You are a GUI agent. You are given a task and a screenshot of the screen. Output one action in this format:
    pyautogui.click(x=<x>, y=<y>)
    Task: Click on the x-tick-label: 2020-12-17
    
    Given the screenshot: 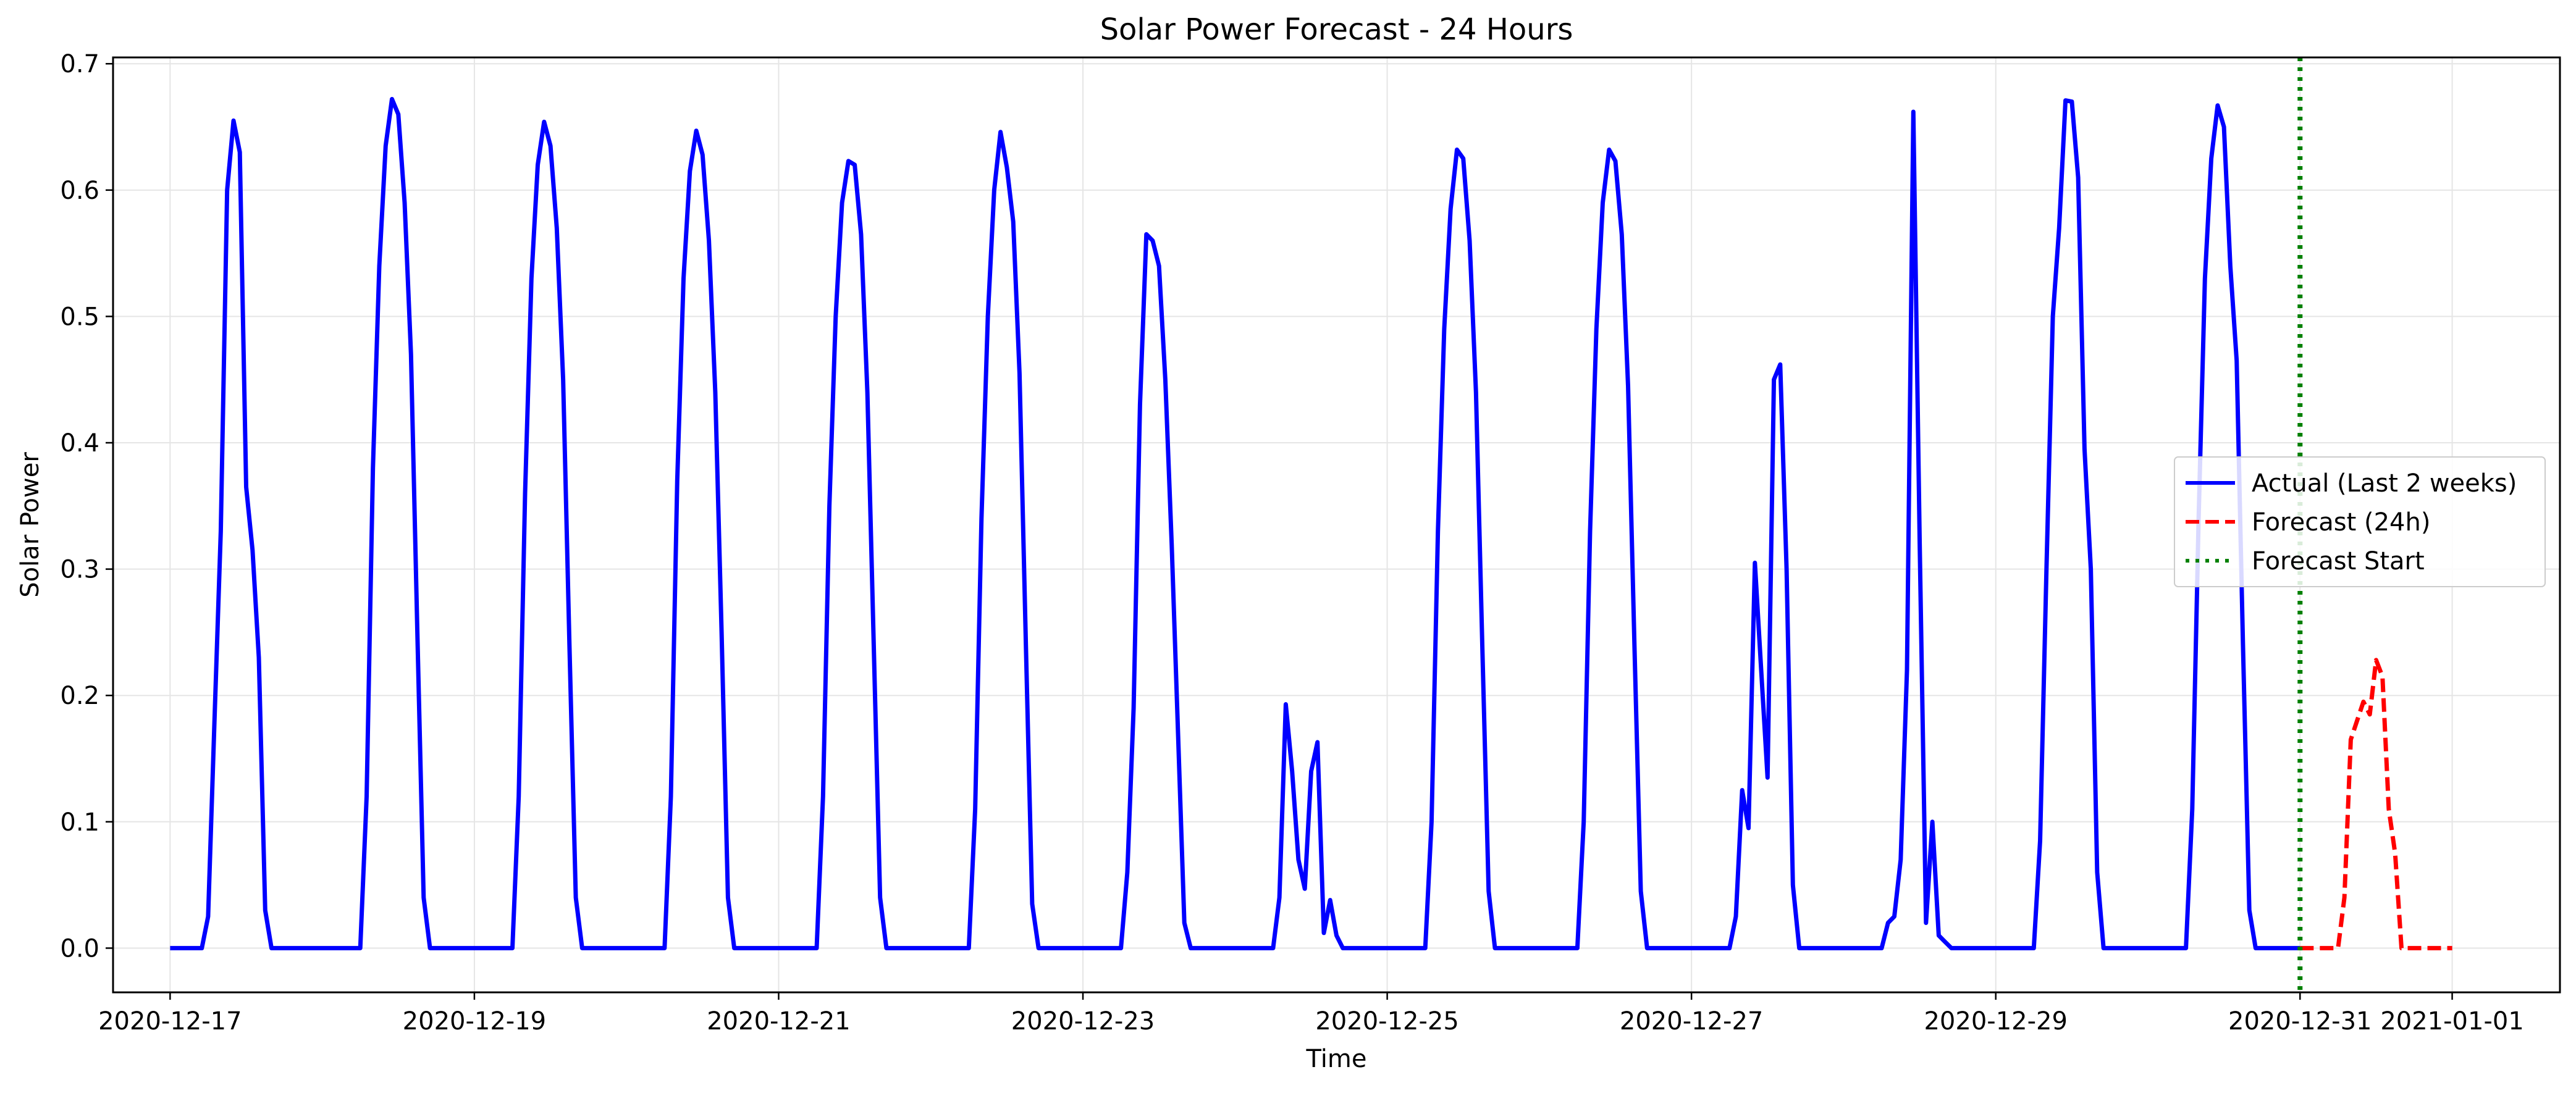 What is the action you would take?
    pyautogui.click(x=170, y=1021)
    